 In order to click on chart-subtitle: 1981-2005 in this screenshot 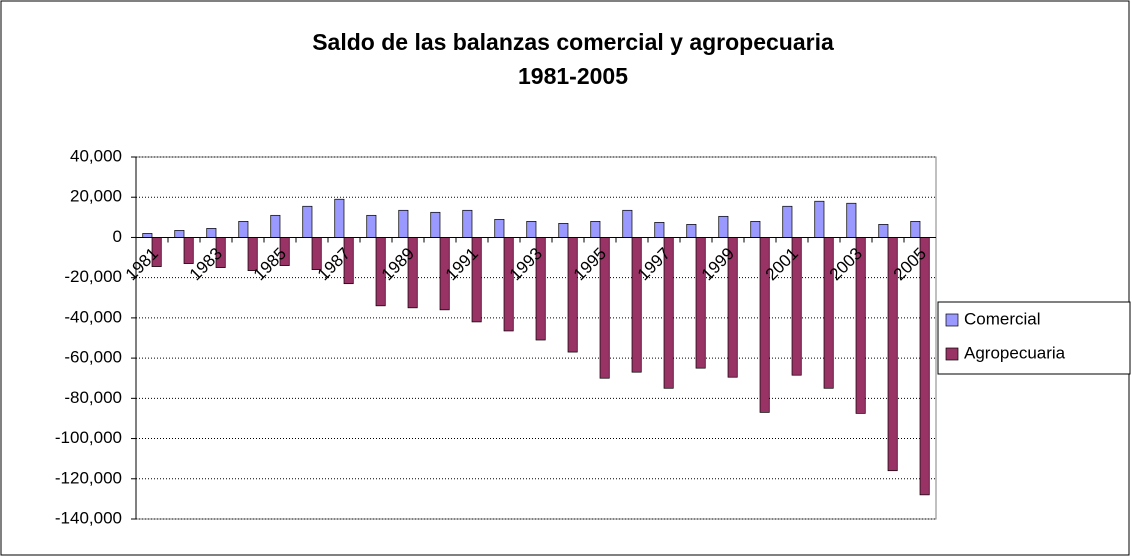, I will do `click(573, 76)`.